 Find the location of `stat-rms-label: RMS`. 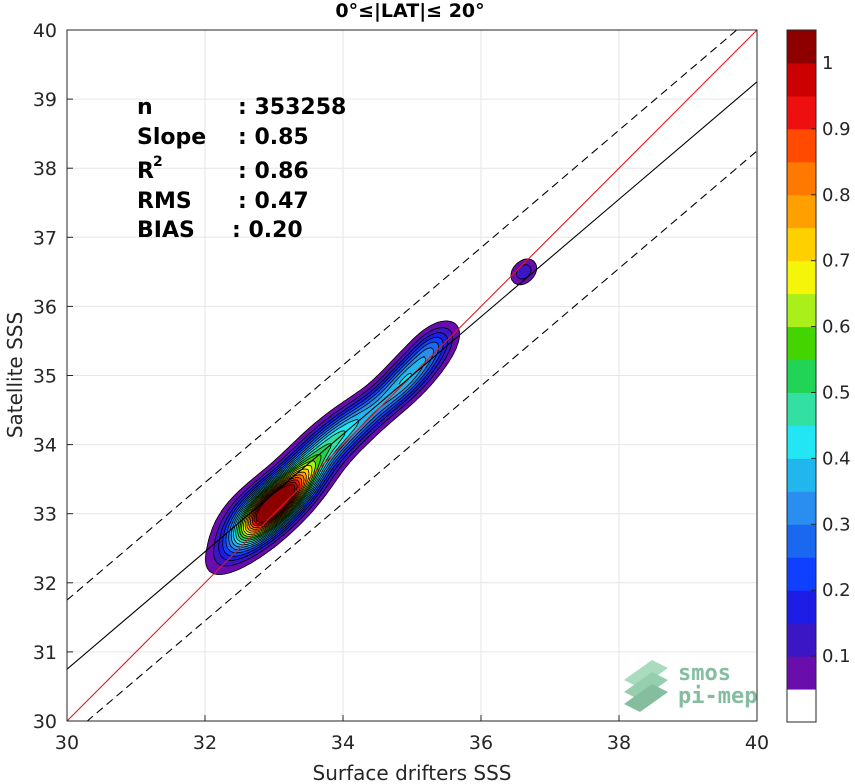

stat-rms-label: RMS is located at coordinates (164, 201).